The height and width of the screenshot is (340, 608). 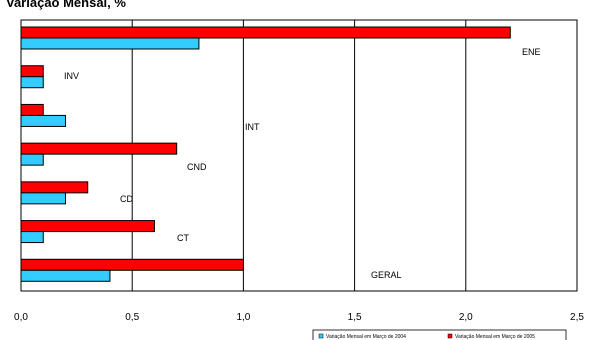 I want to click on x-tick-label: 1,5, so click(x=355, y=317).